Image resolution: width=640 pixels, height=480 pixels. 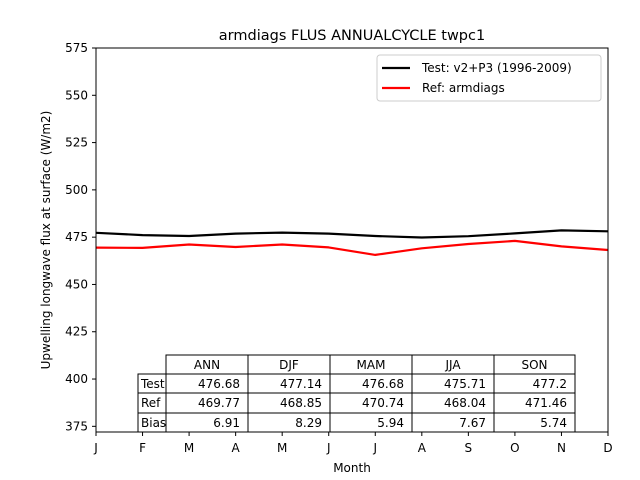 What do you see at coordinates (472, 423) in the screenshot?
I see `table-cell-value: 7.67` at bounding box center [472, 423].